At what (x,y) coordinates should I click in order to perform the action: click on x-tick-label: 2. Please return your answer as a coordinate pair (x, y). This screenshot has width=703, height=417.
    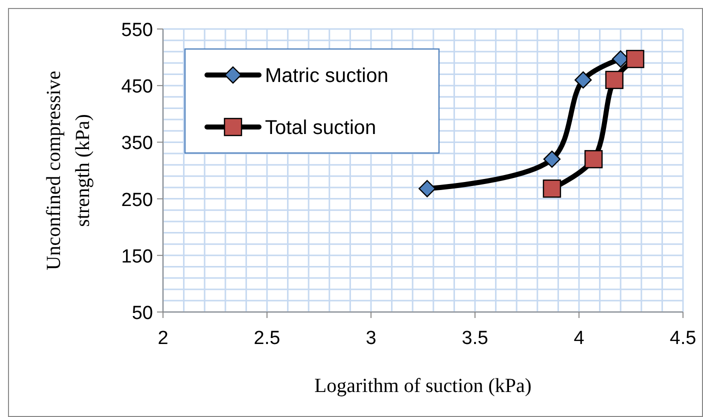
    Looking at the image, I should click on (163, 338).